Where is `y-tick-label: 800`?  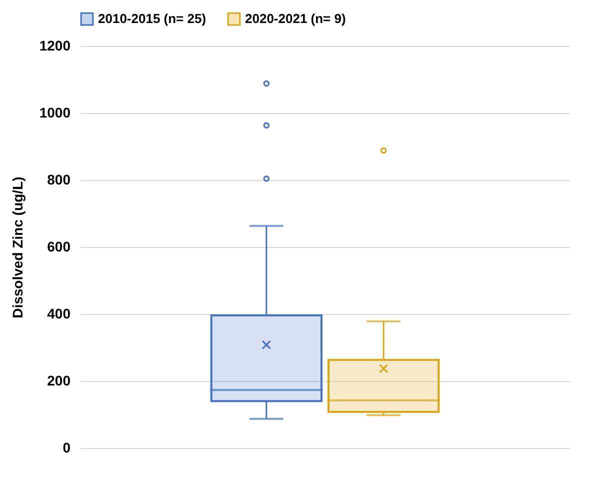
y-tick-label: 800 is located at coordinates (59, 180).